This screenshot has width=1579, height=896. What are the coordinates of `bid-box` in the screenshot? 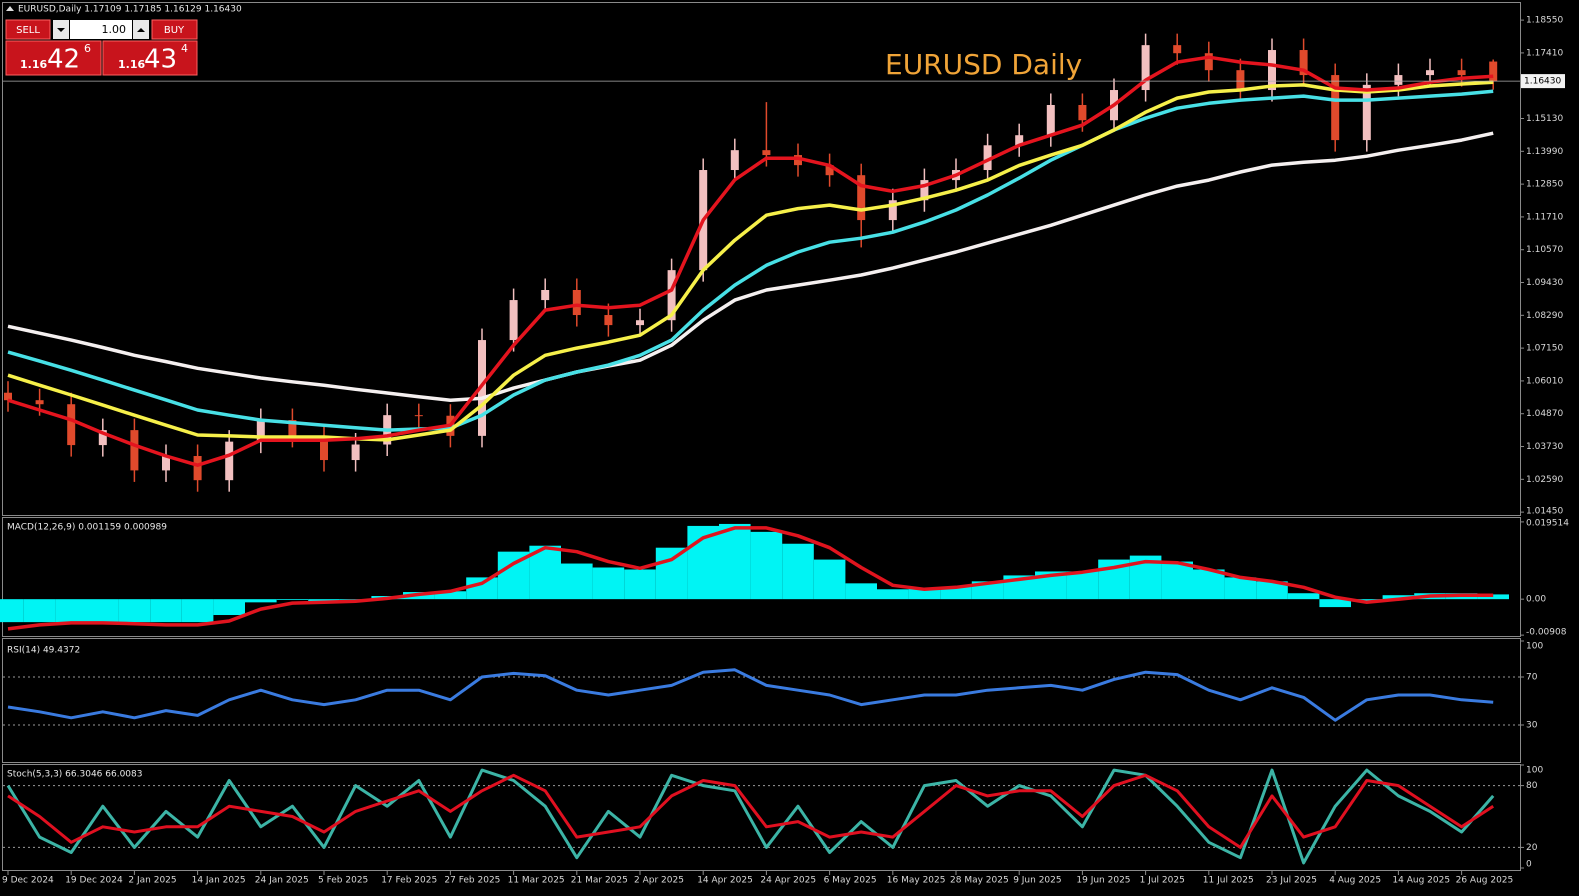 It's located at (53, 58).